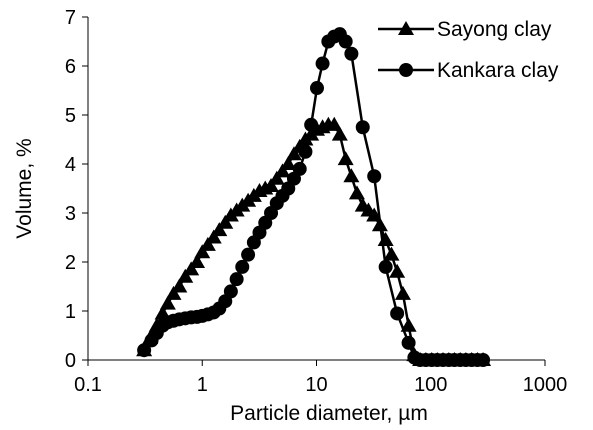  What do you see at coordinates (70, 165) in the screenshot?
I see `y-tick-label: 4` at bounding box center [70, 165].